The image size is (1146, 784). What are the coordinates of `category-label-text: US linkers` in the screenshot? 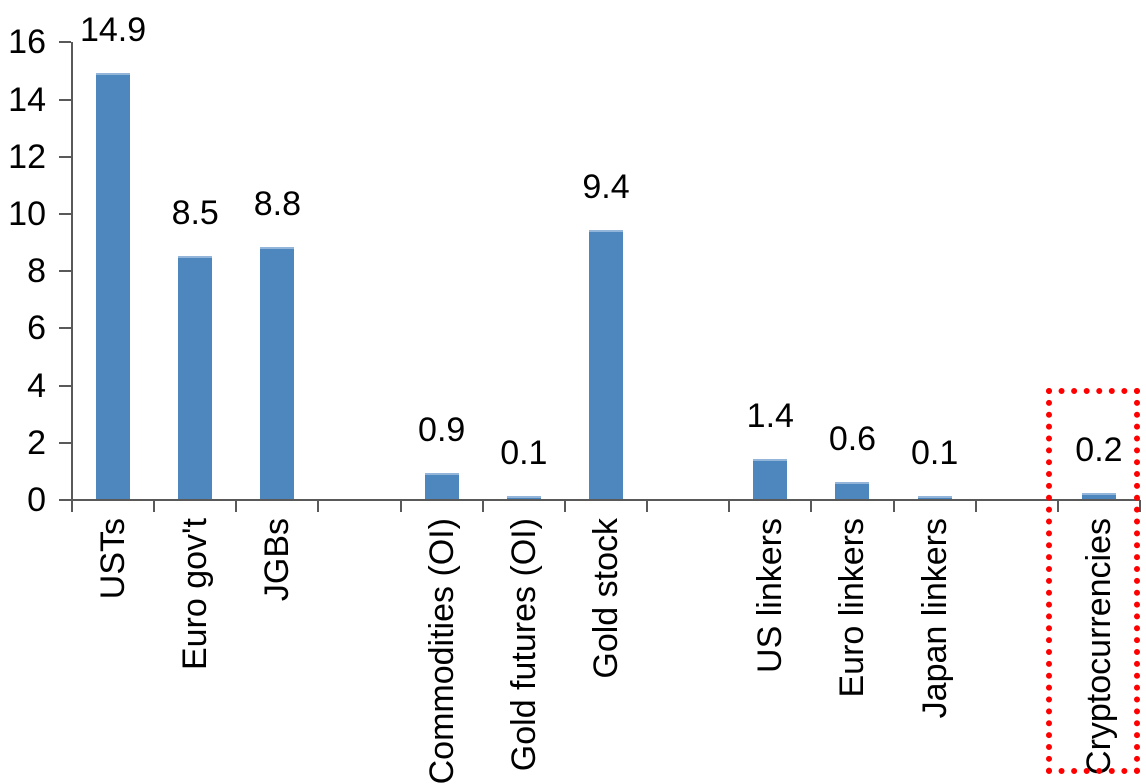 It's located at (770, 595).